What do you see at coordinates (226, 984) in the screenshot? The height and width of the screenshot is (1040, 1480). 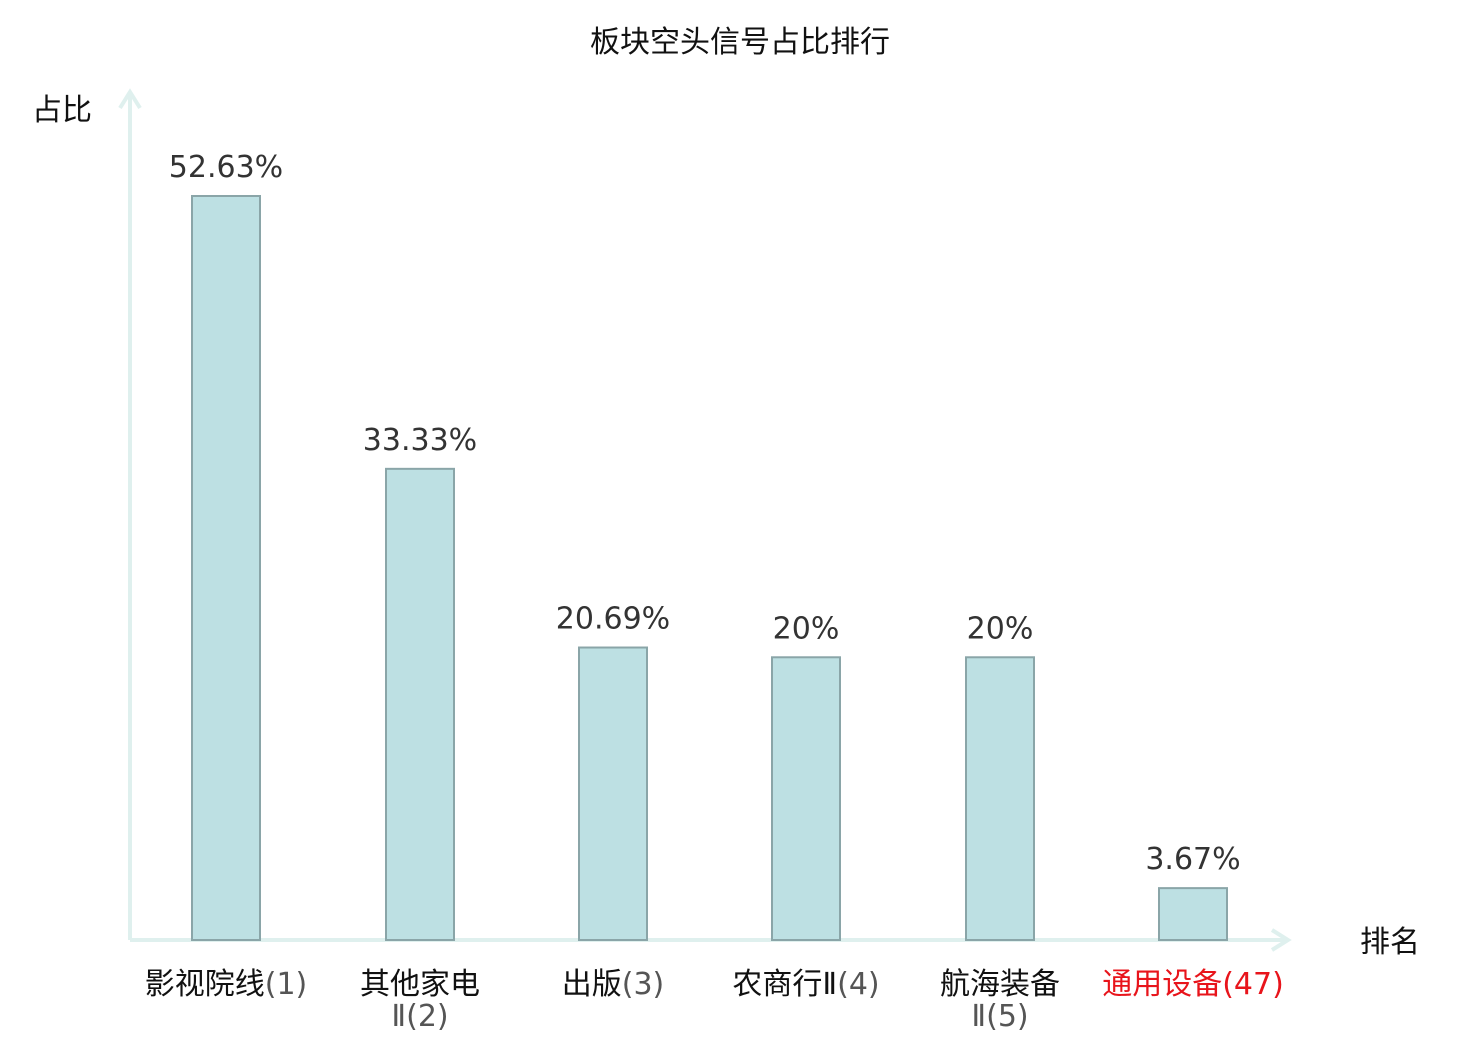 I see `category-label: 影视院线(1)` at bounding box center [226, 984].